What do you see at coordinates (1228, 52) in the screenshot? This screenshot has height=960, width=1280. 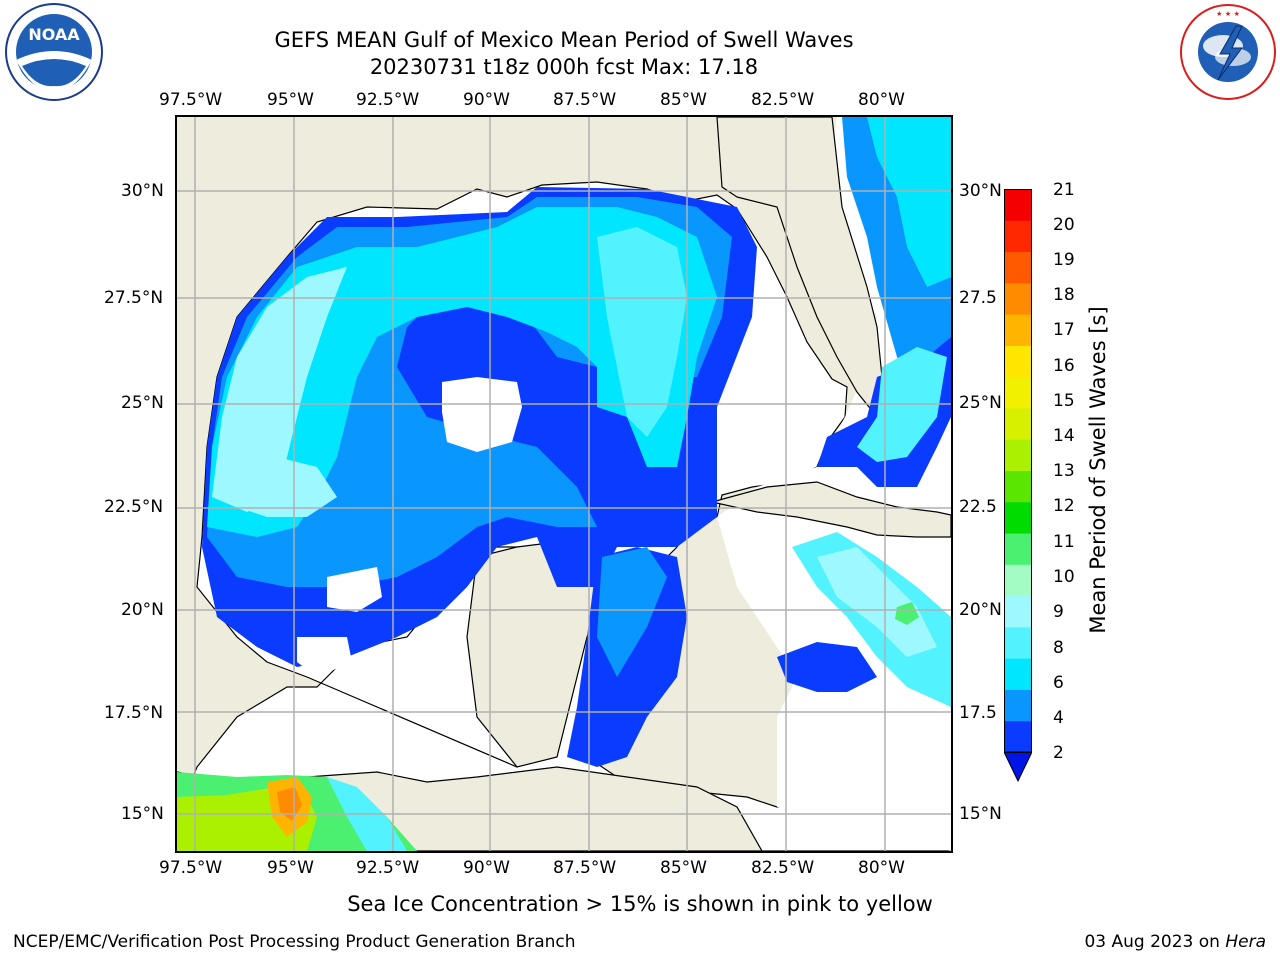 I see `nws-logo: ★ ★ ★` at bounding box center [1228, 52].